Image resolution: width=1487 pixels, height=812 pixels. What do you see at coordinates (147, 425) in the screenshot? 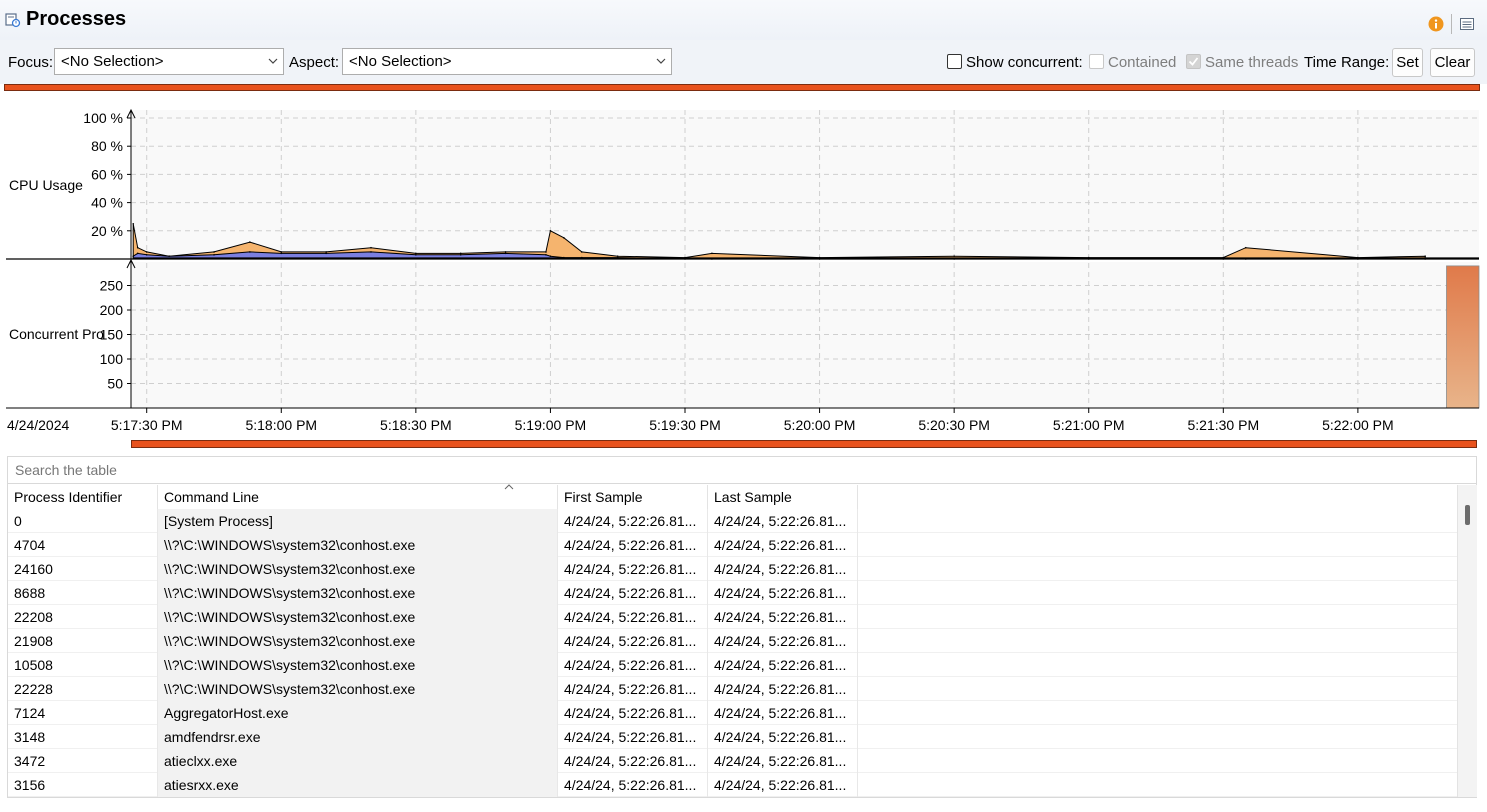
I see `time-tick-label: 5:17:30 PM` at bounding box center [147, 425].